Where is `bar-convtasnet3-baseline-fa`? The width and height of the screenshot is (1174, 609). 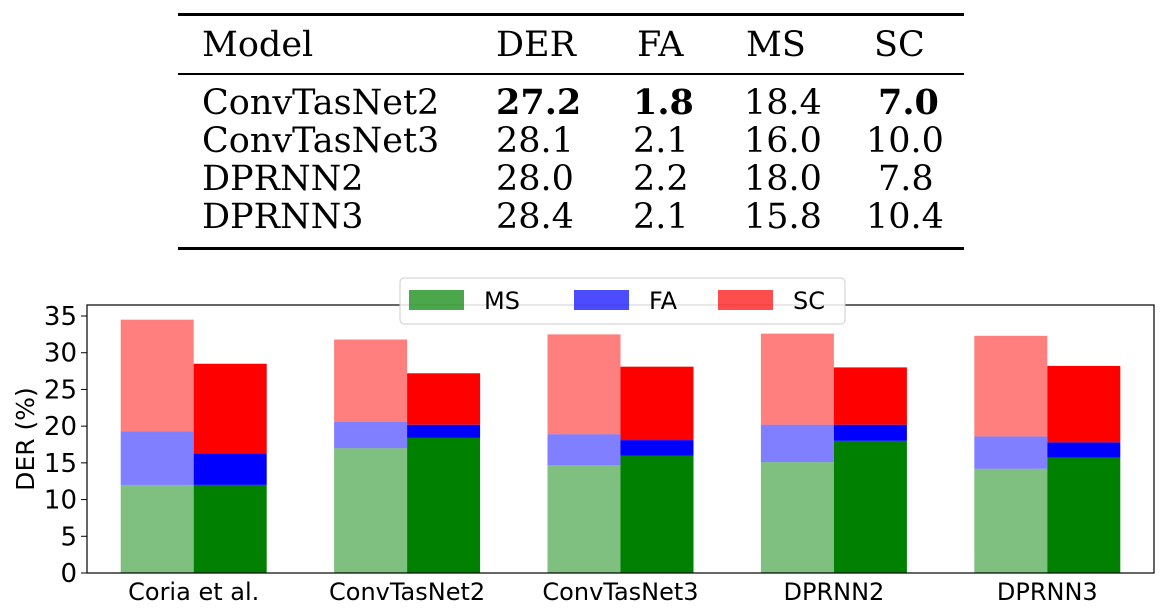
bar-convtasnet3-baseline-fa is located at coordinates (584, 450).